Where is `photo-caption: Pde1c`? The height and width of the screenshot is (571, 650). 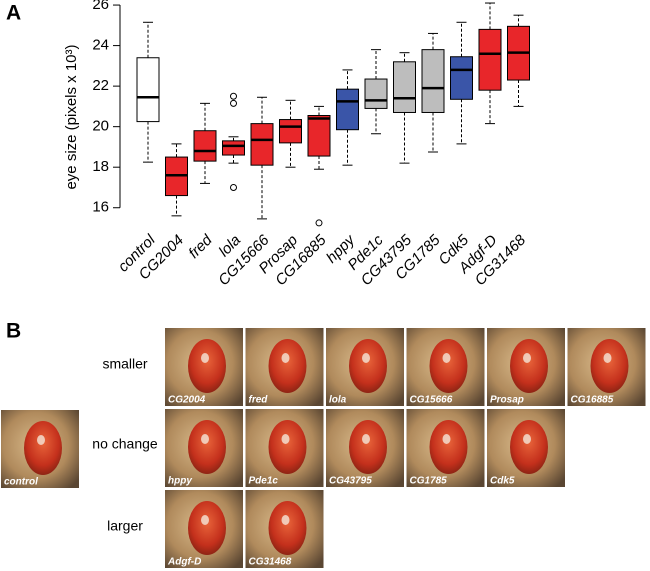 photo-caption: Pde1c is located at coordinates (264, 481).